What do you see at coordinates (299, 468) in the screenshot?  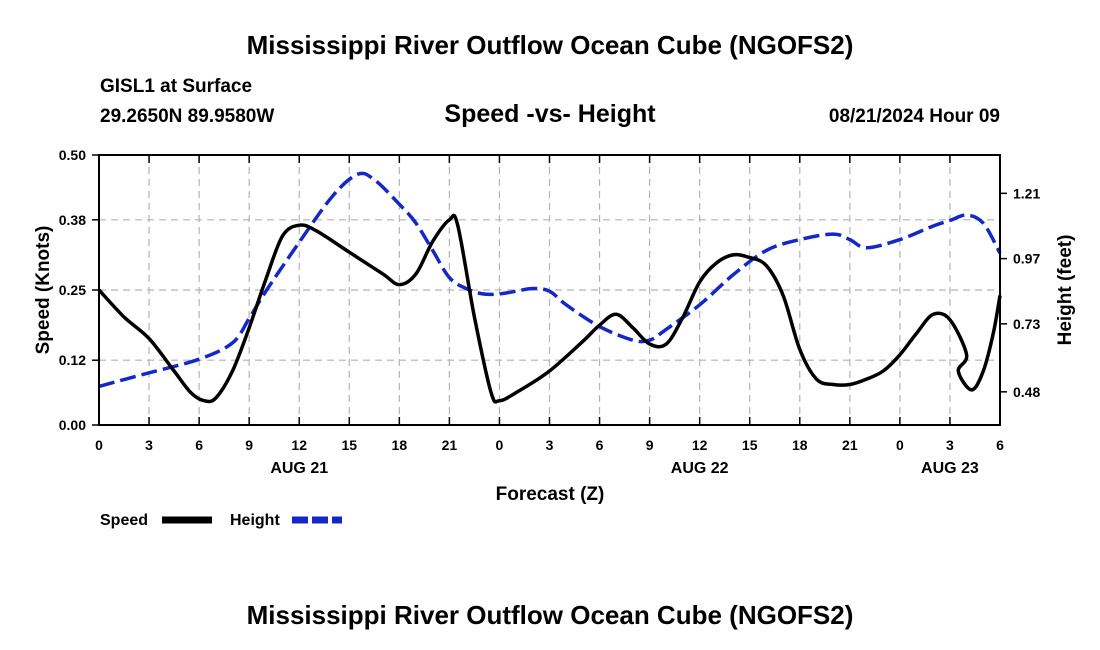 I see `date-label: AUG 21` at bounding box center [299, 468].